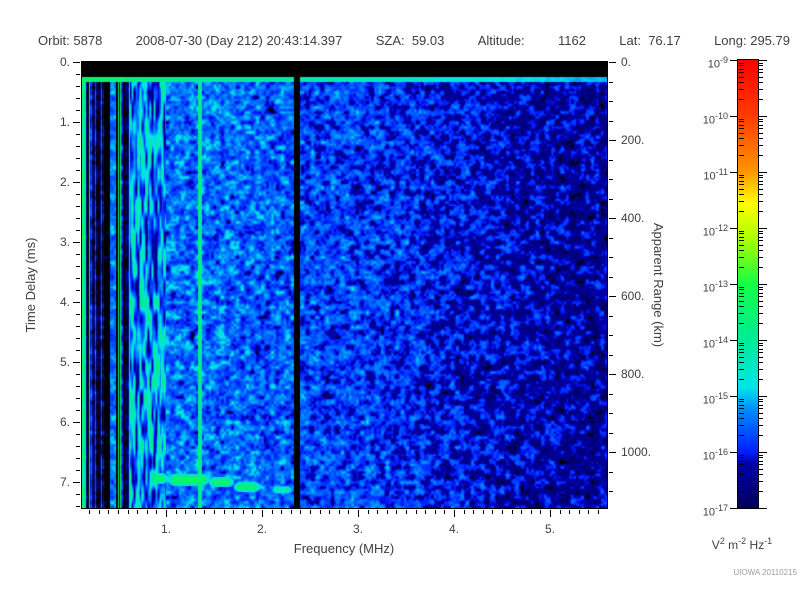 Image resolution: width=800 pixels, height=600 pixels. What do you see at coordinates (626, 62) in the screenshot?
I see `y2-tick-label: 0.` at bounding box center [626, 62].